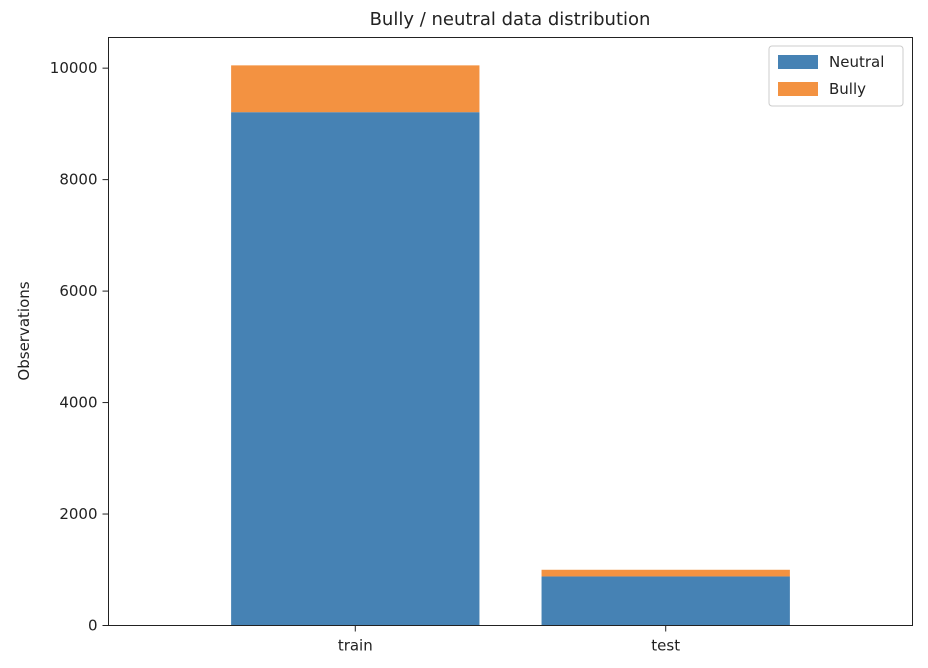 The image size is (928, 668). What do you see at coordinates (355, 646) in the screenshot?
I see `x-tick-label-train: train` at bounding box center [355, 646].